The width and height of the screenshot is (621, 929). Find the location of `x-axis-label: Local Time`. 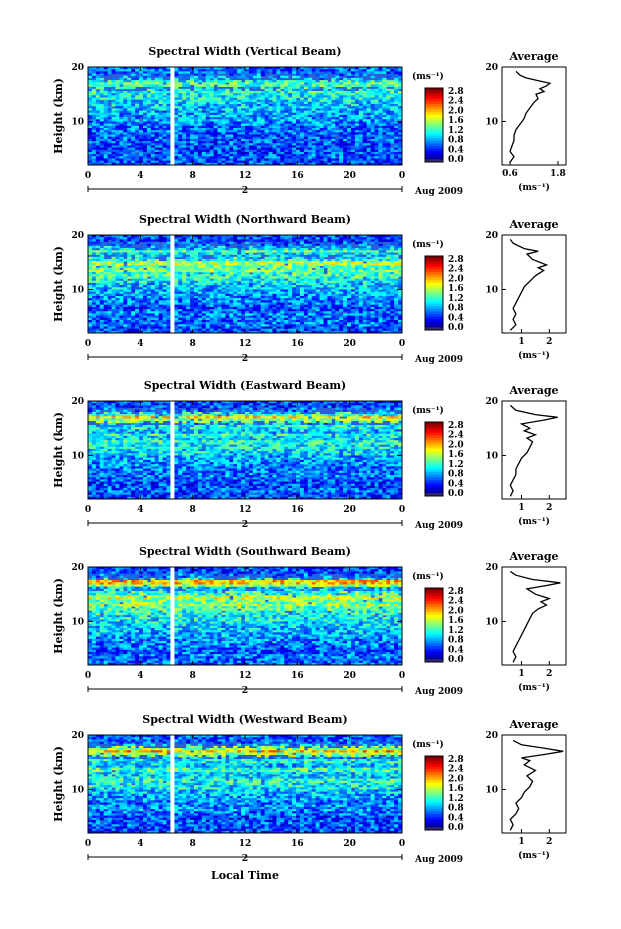

x-axis-label: Local Time is located at coordinates (245, 875).